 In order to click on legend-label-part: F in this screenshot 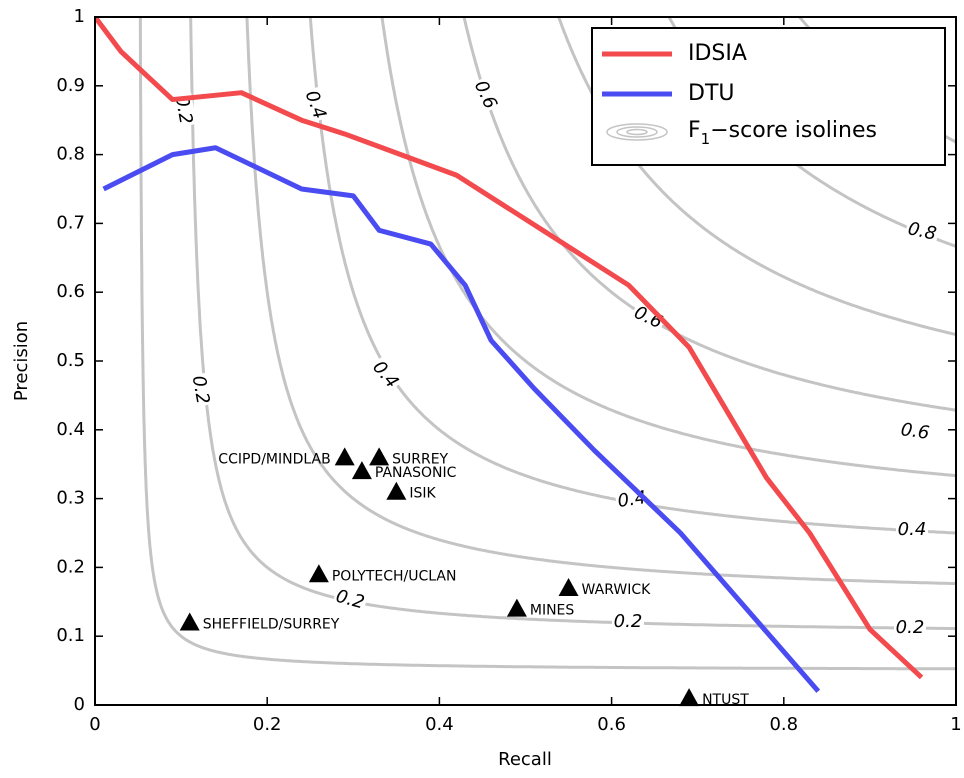, I will do `click(694, 130)`.